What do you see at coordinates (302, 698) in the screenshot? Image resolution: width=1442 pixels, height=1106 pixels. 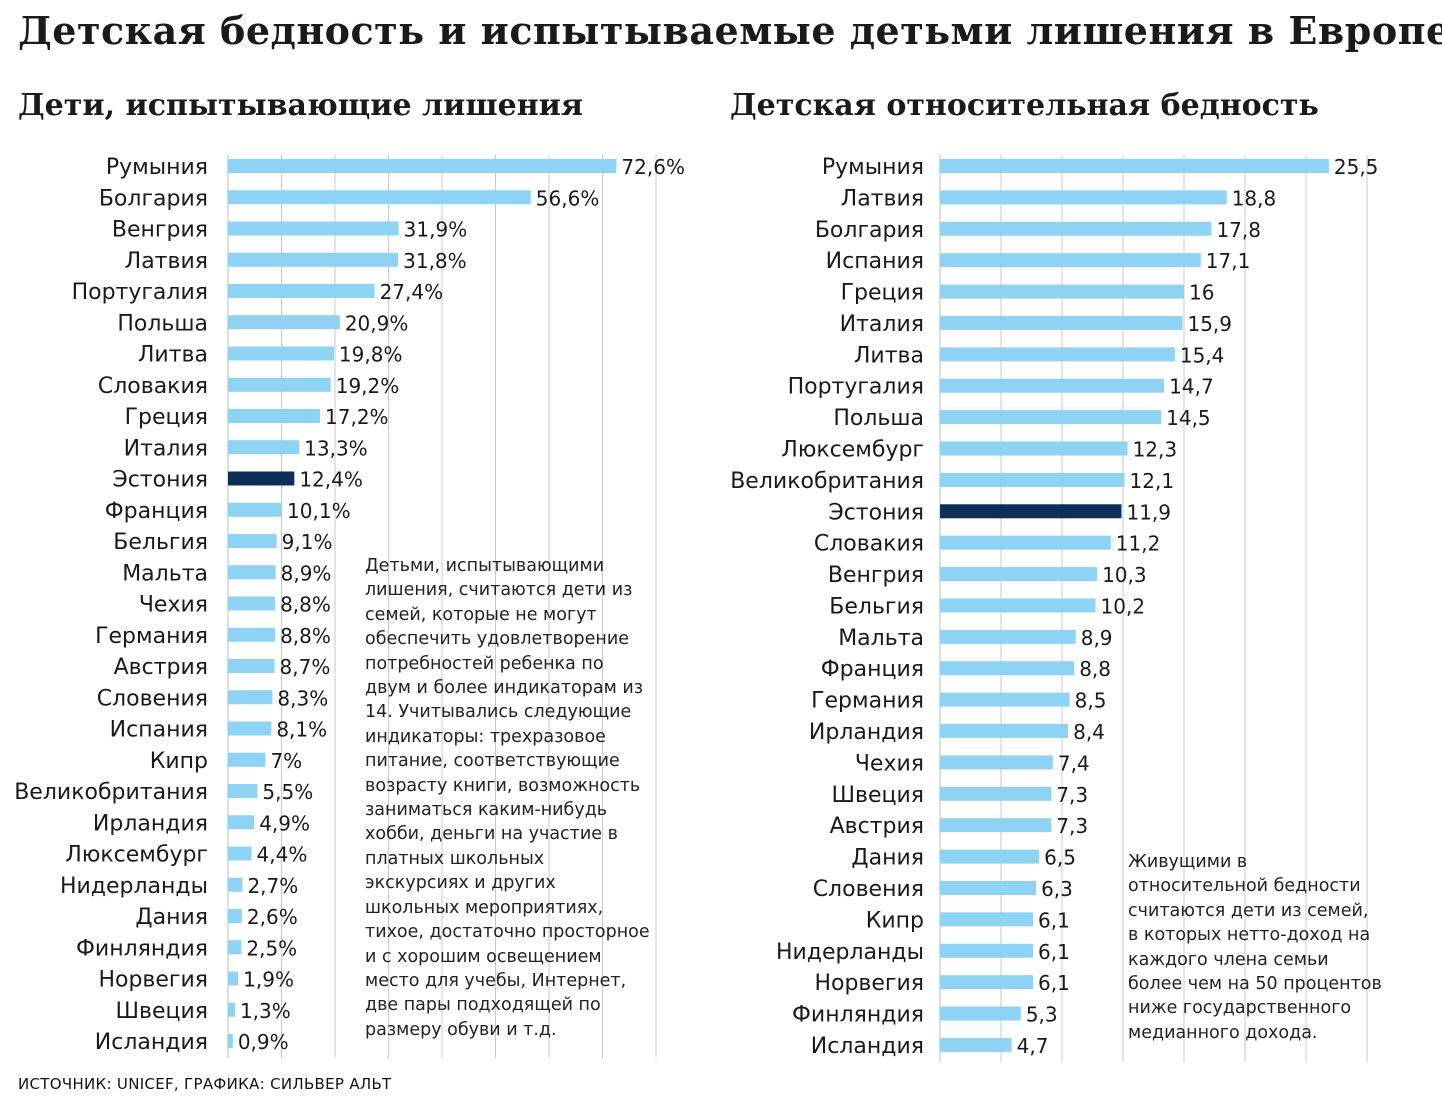 I see `value-label: 8,3%` at bounding box center [302, 698].